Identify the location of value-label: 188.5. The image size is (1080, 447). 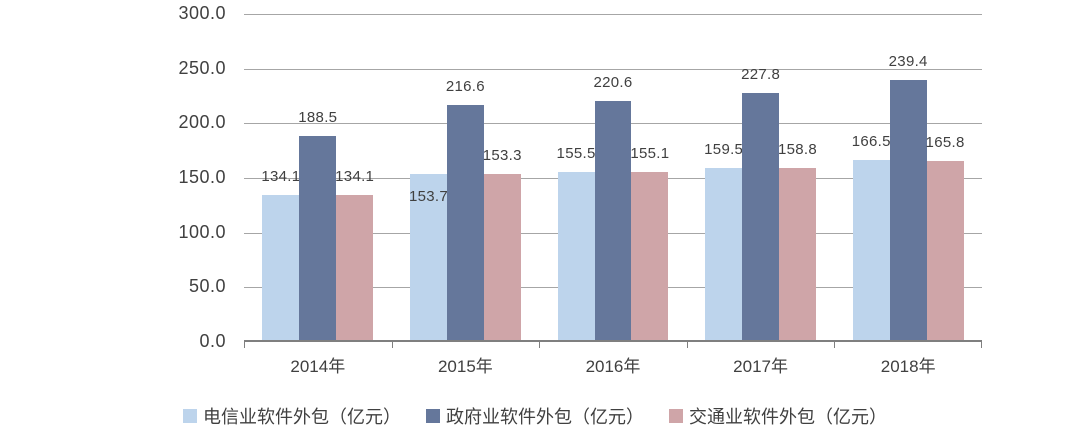
(318, 117).